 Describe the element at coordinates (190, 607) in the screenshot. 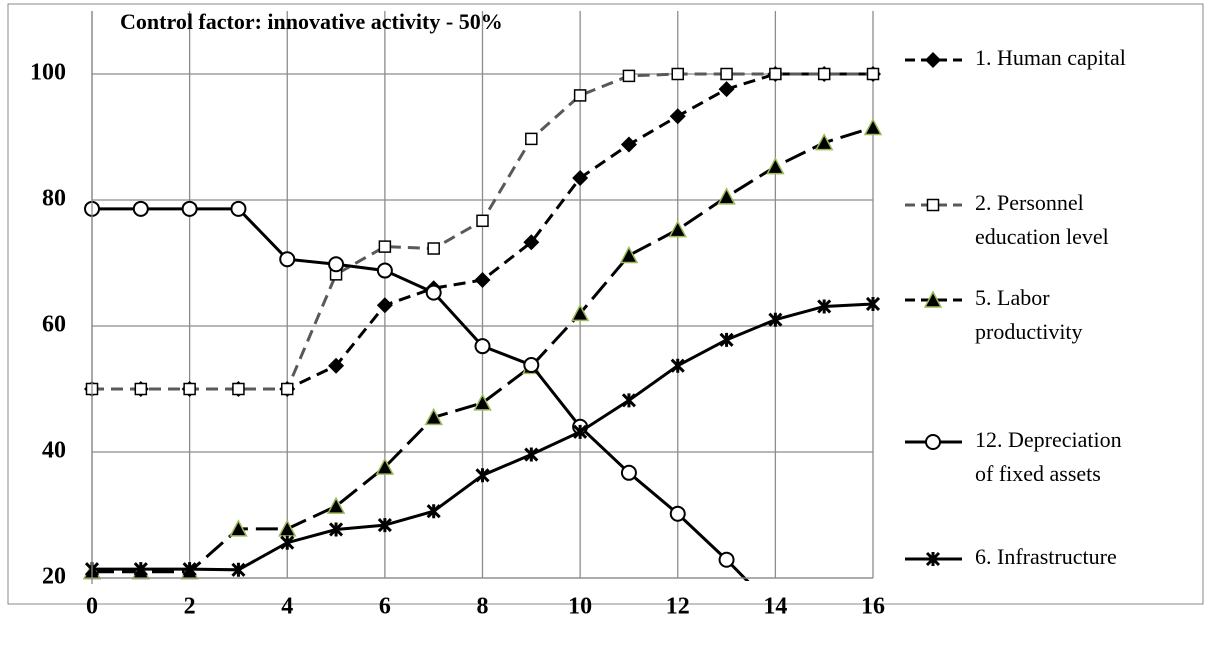

I see `x-tick-label: 2` at that location.